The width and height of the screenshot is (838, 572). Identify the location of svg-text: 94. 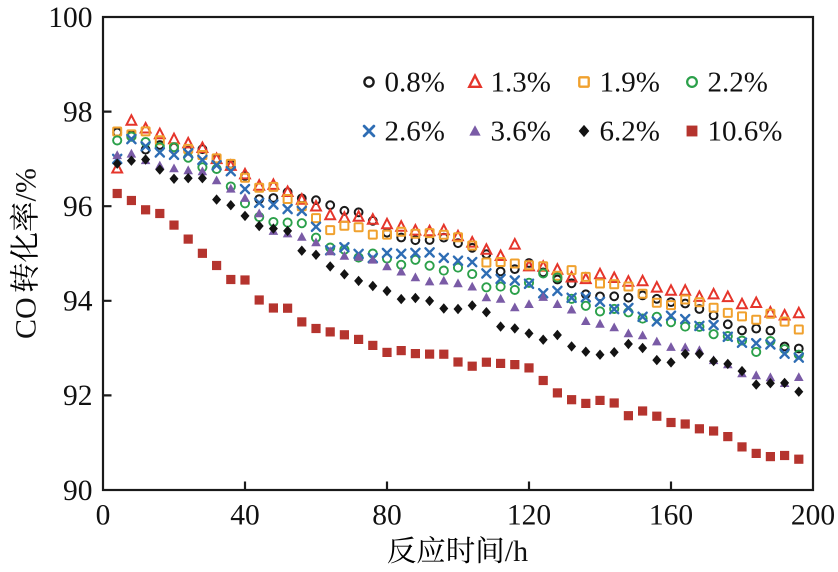
(78, 302).